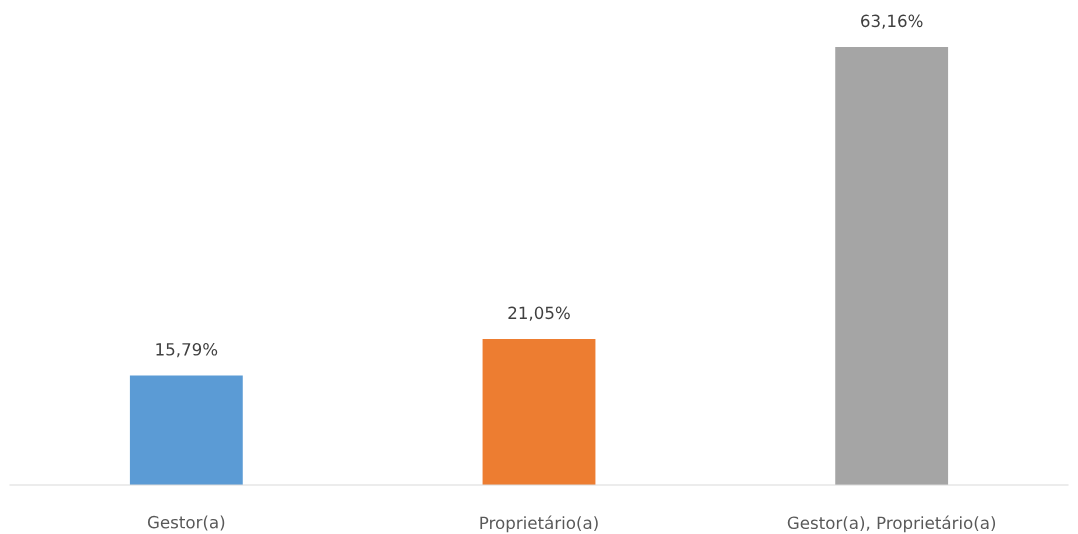 The height and width of the screenshot is (534, 1078). I want to click on x-tick-label: Gestor(a), Proprietário(a), so click(891, 524).